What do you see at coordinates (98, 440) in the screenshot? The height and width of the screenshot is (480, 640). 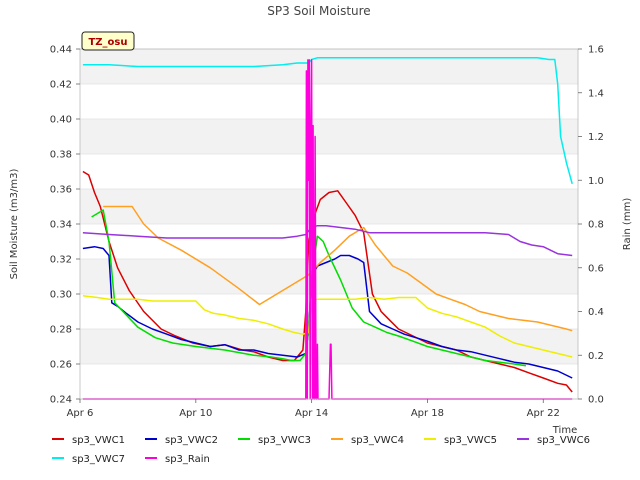 I see `legend-label: sp3_VWC1` at bounding box center [98, 440].